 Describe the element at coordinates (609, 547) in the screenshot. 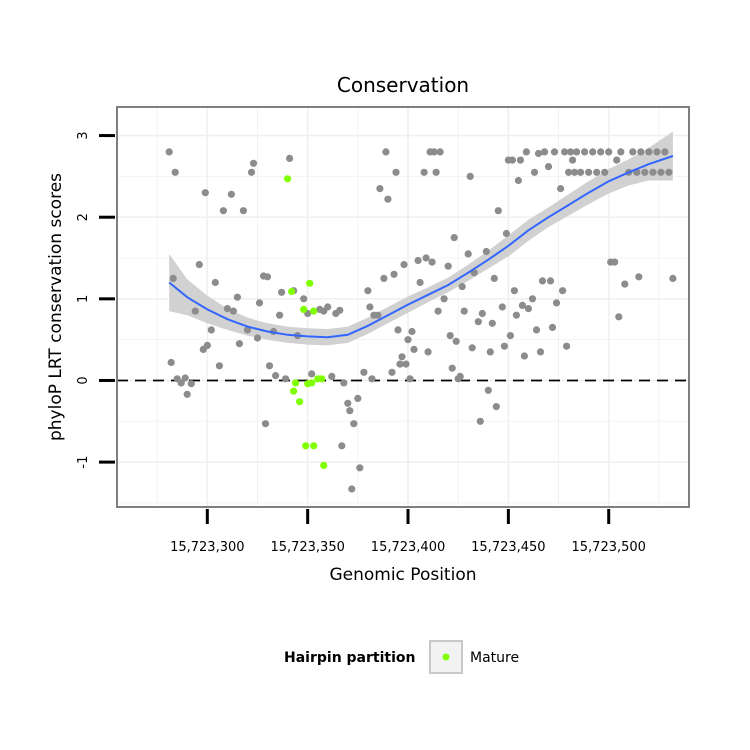

I see `x-tick-label: 15,723,500` at that location.